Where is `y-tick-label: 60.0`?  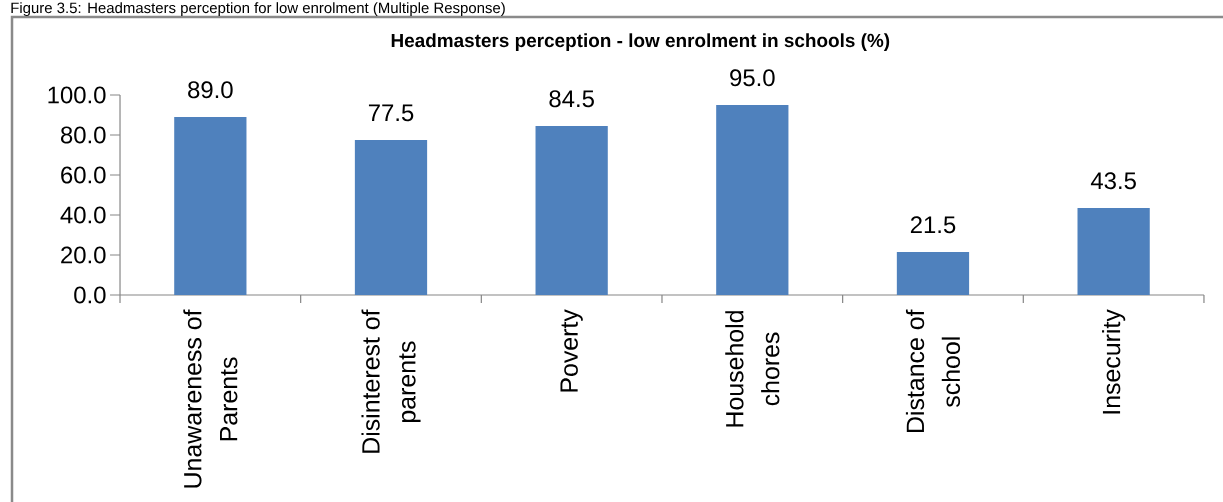
y-tick-label: 60.0 is located at coordinates (83, 175).